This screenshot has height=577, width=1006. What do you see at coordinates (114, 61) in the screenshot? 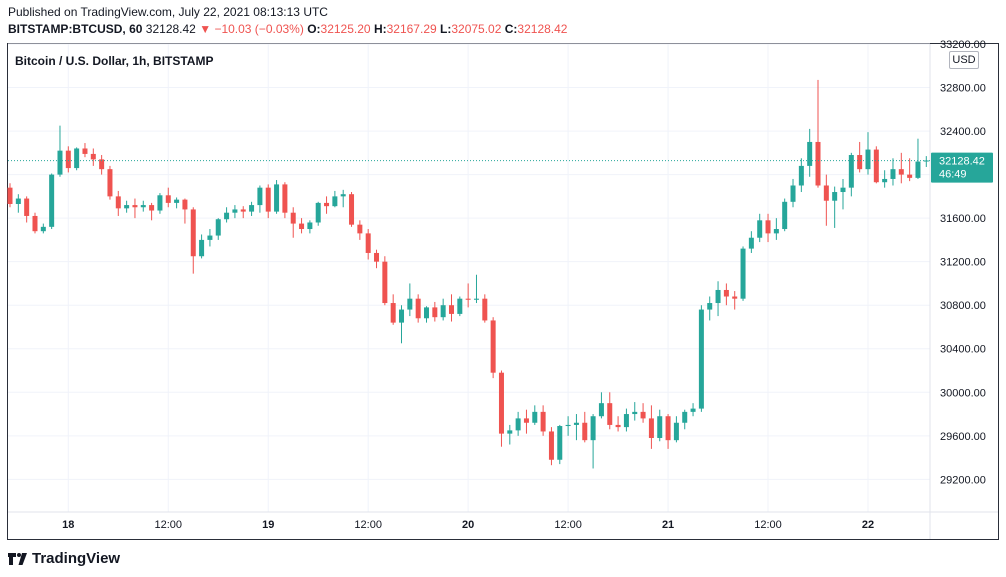
I see `chart-title: Bitcoin / U.S. Dollar, 1h, BITSTAMP` at bounding box center [114, 61].